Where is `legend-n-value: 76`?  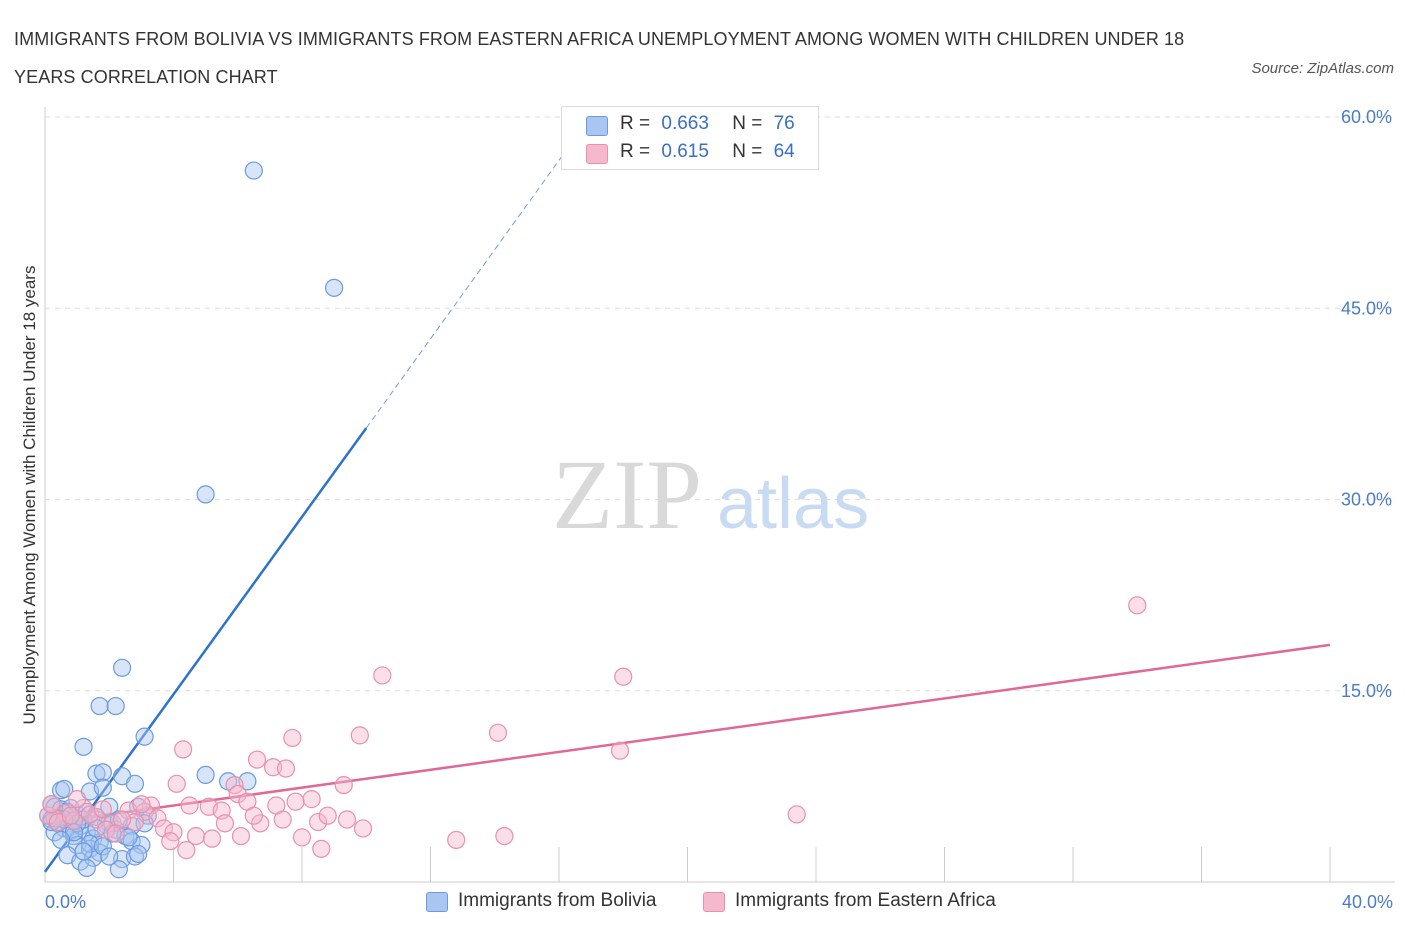 legend-n-value: 76 is located at coordinates (784, 123).